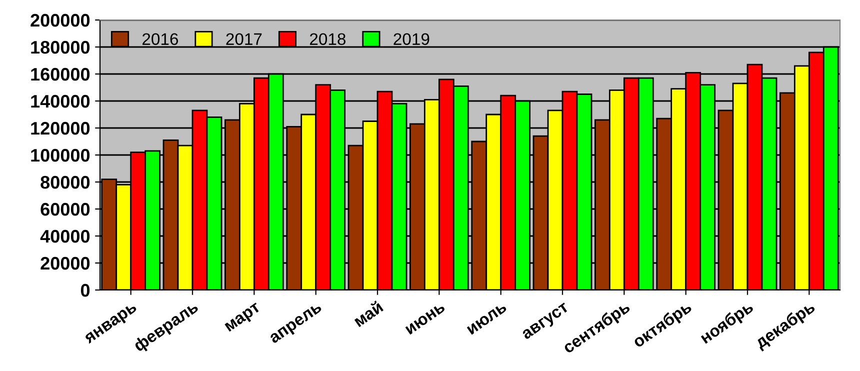 Image resolution: width=860 pixels, height=371 pixels. I want to click on y-tick-label: 80000, so click(65, 182).